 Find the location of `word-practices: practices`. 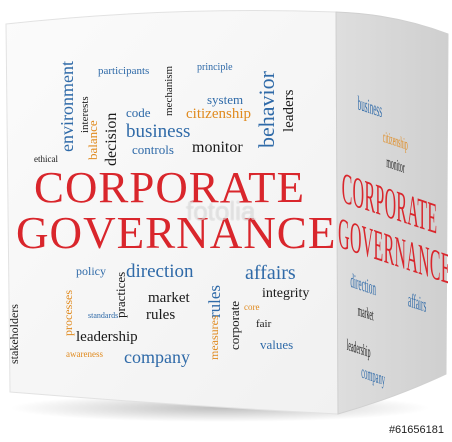

word-practices: practices is located at coordinates (120, 294).